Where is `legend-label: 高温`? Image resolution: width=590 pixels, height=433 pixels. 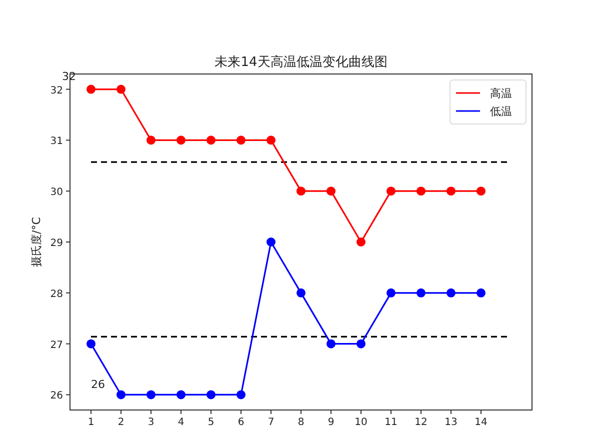
legend-label: 高温 is located at coordinates (501, 93).